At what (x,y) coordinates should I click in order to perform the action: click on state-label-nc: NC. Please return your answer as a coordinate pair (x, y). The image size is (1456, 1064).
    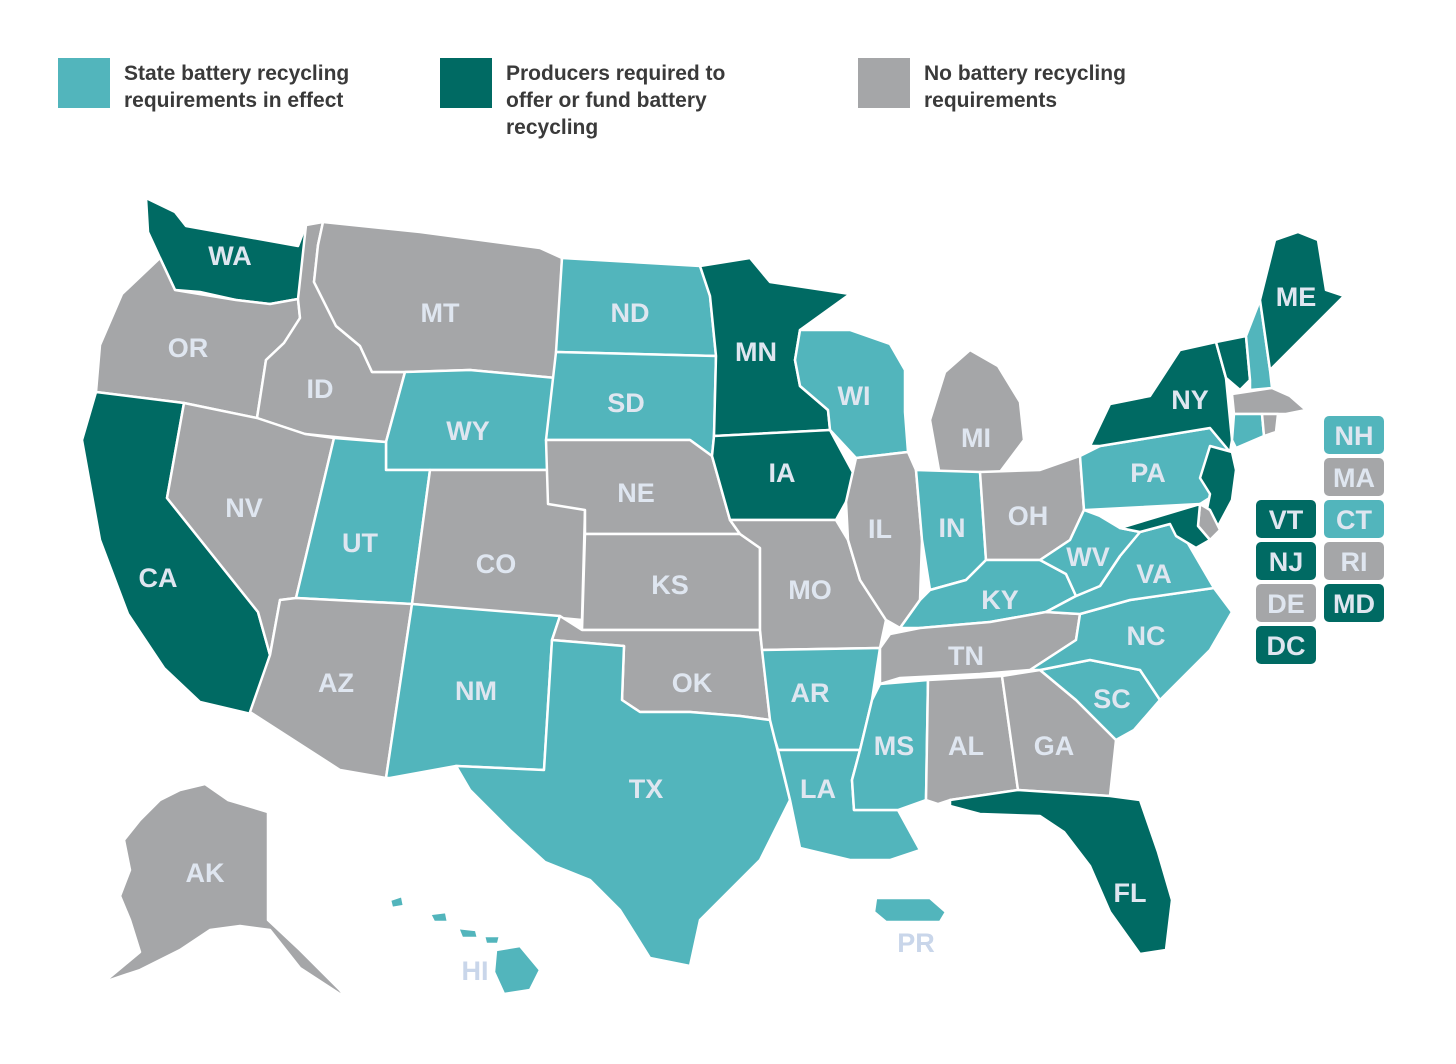
    Looking at the image, I should click on (1146, 636).